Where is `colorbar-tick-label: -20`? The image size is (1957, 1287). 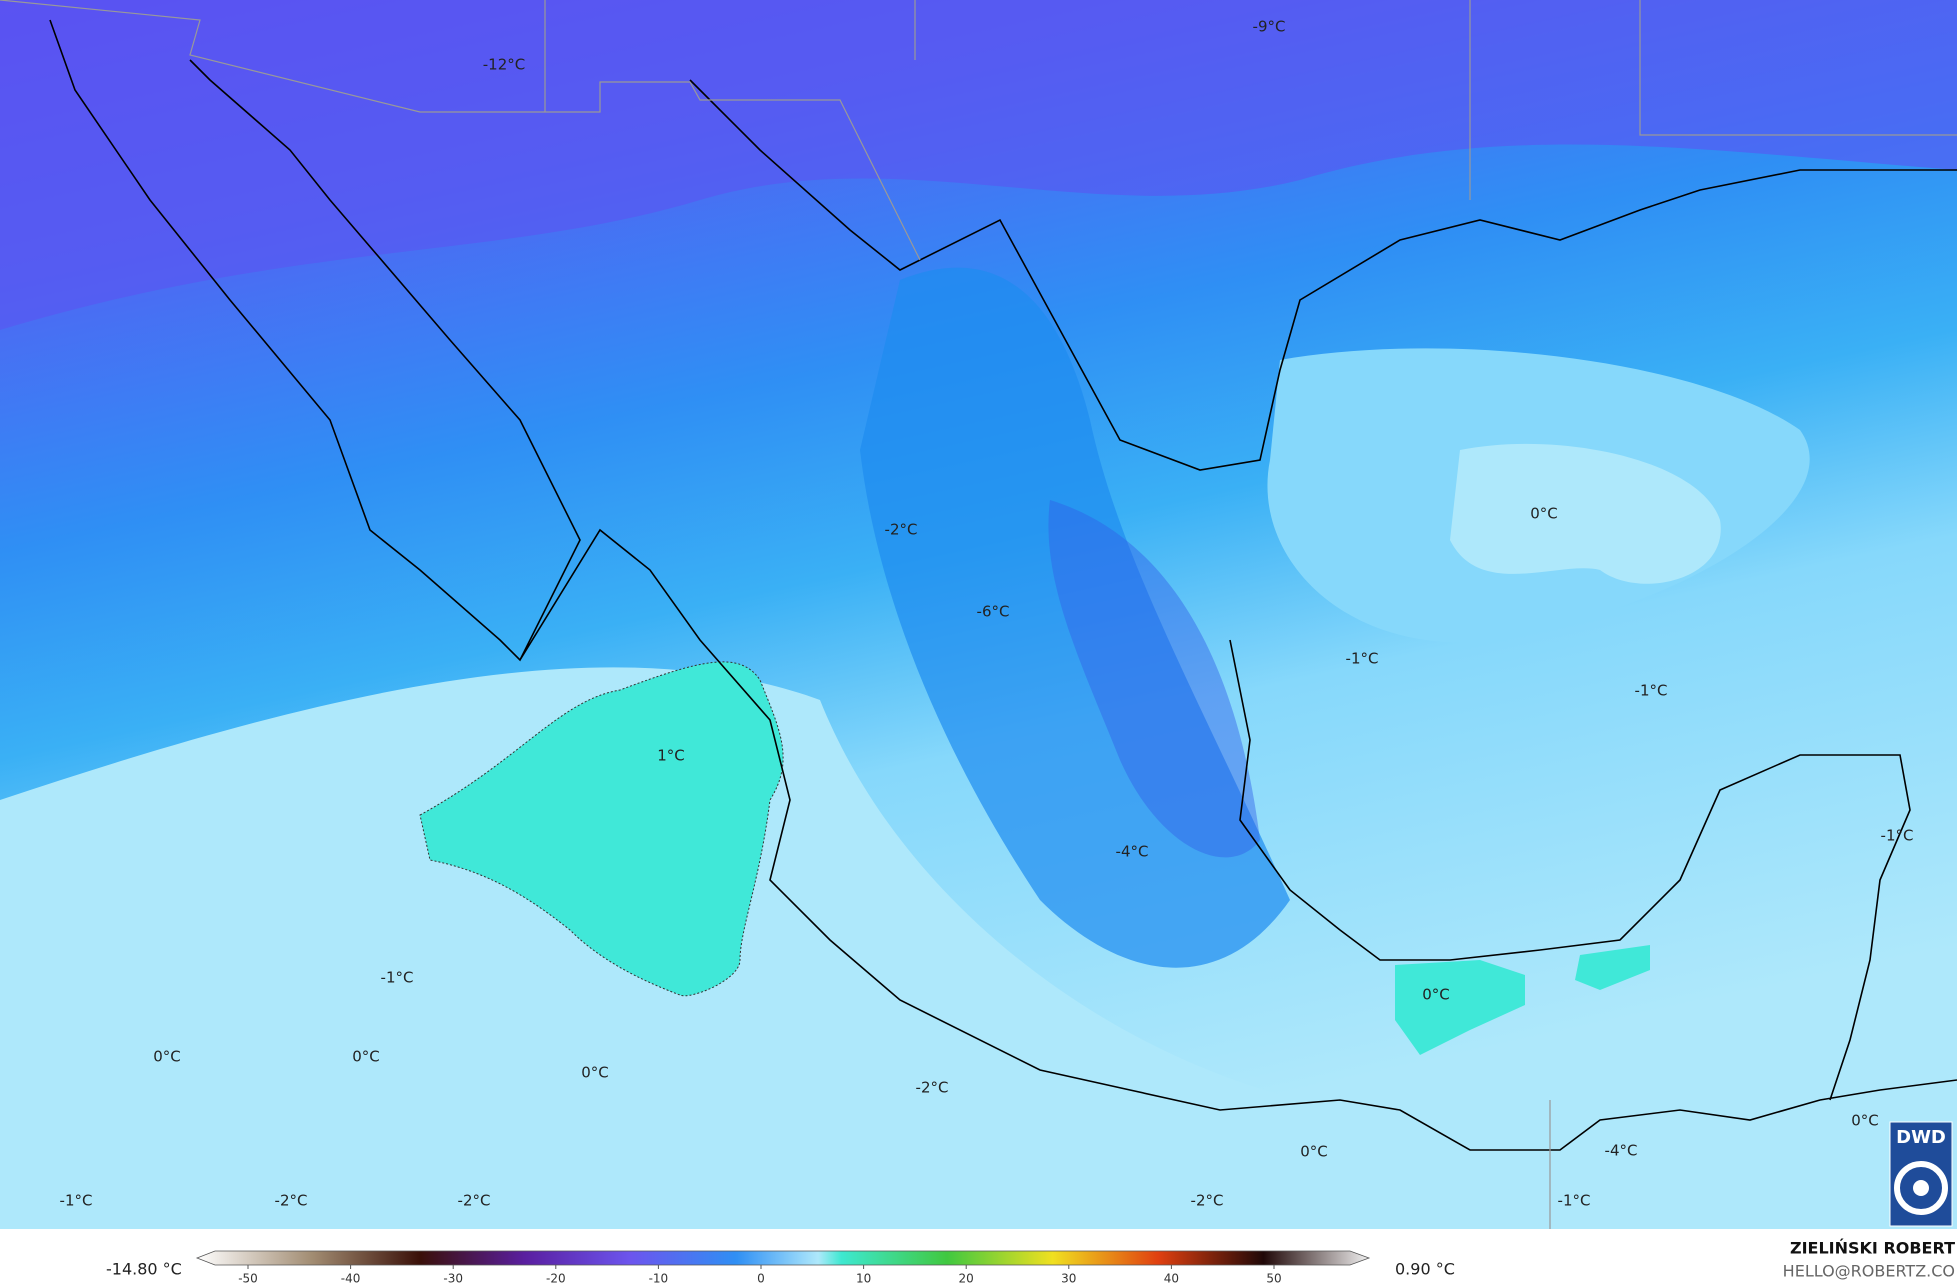
colorbar-tick-label: -20 is located at coordinates (556, 1279).